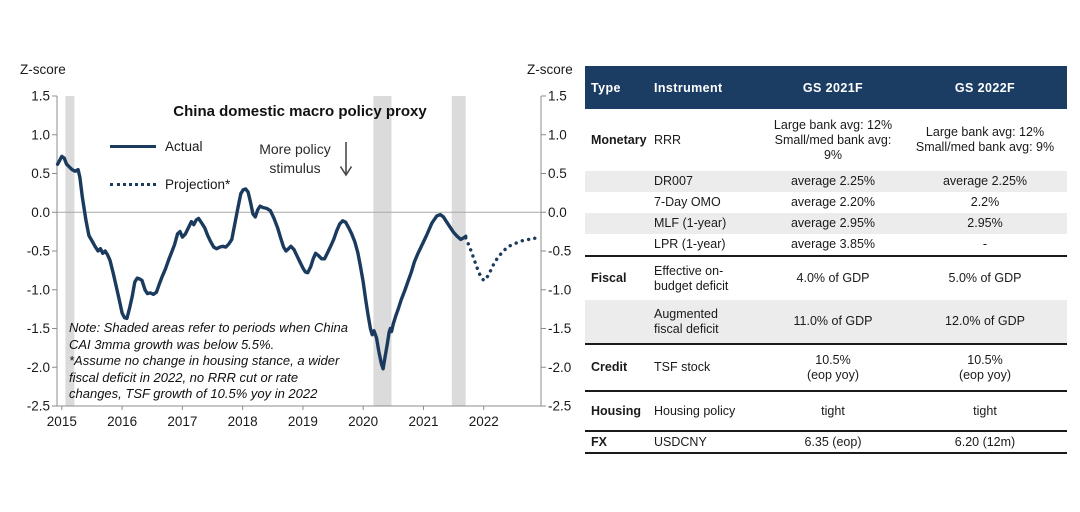 This screenshot has height=512, width=1080. I want to click on table-row: MLF (1-year) average 2.95% 2.95%, so click(826, 223).